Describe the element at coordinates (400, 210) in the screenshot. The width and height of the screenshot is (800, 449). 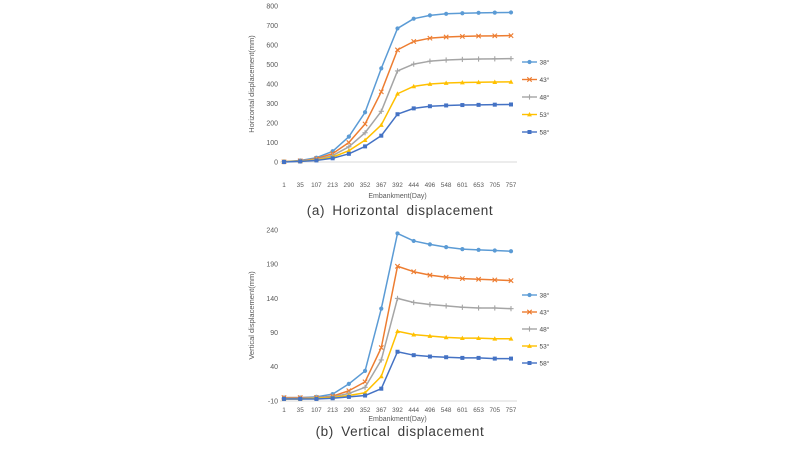
I see `caption-horizontal-displacement: (a) Horizontal displacement` at that location.